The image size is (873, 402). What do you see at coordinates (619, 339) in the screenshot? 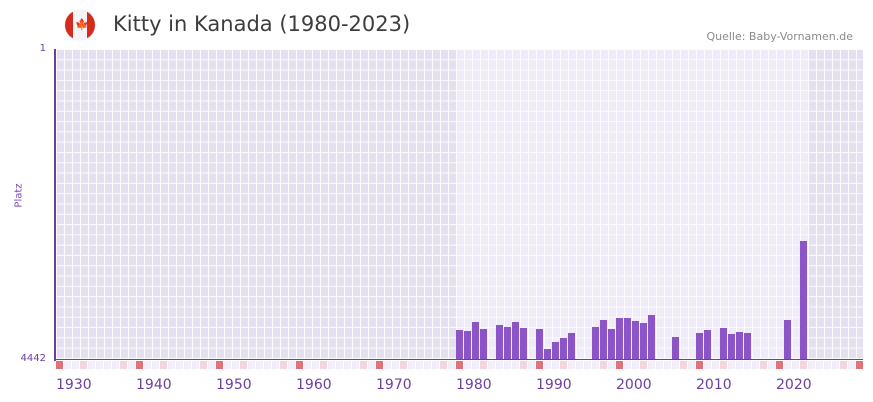
I see `bar-2000` at bounding box center [619, 339].